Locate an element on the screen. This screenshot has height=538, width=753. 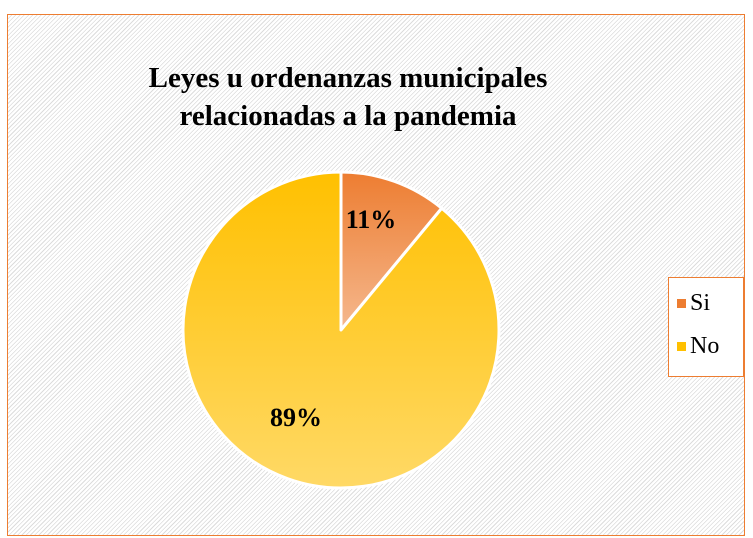
chart-legend: Si No is located at coordinates (706, 327).